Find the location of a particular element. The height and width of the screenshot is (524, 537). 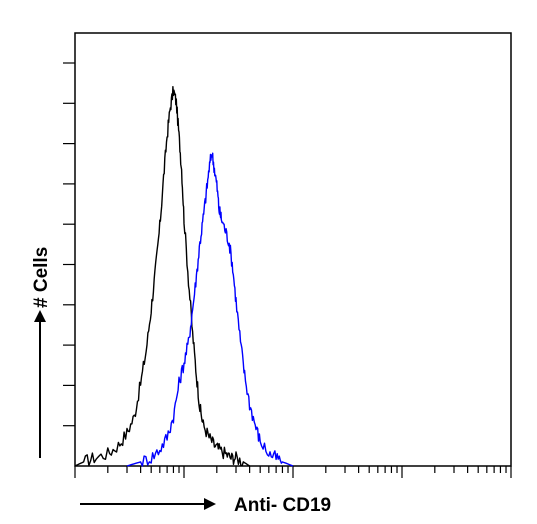

x-axis-arrowhead is located at coordinates (210, 504).